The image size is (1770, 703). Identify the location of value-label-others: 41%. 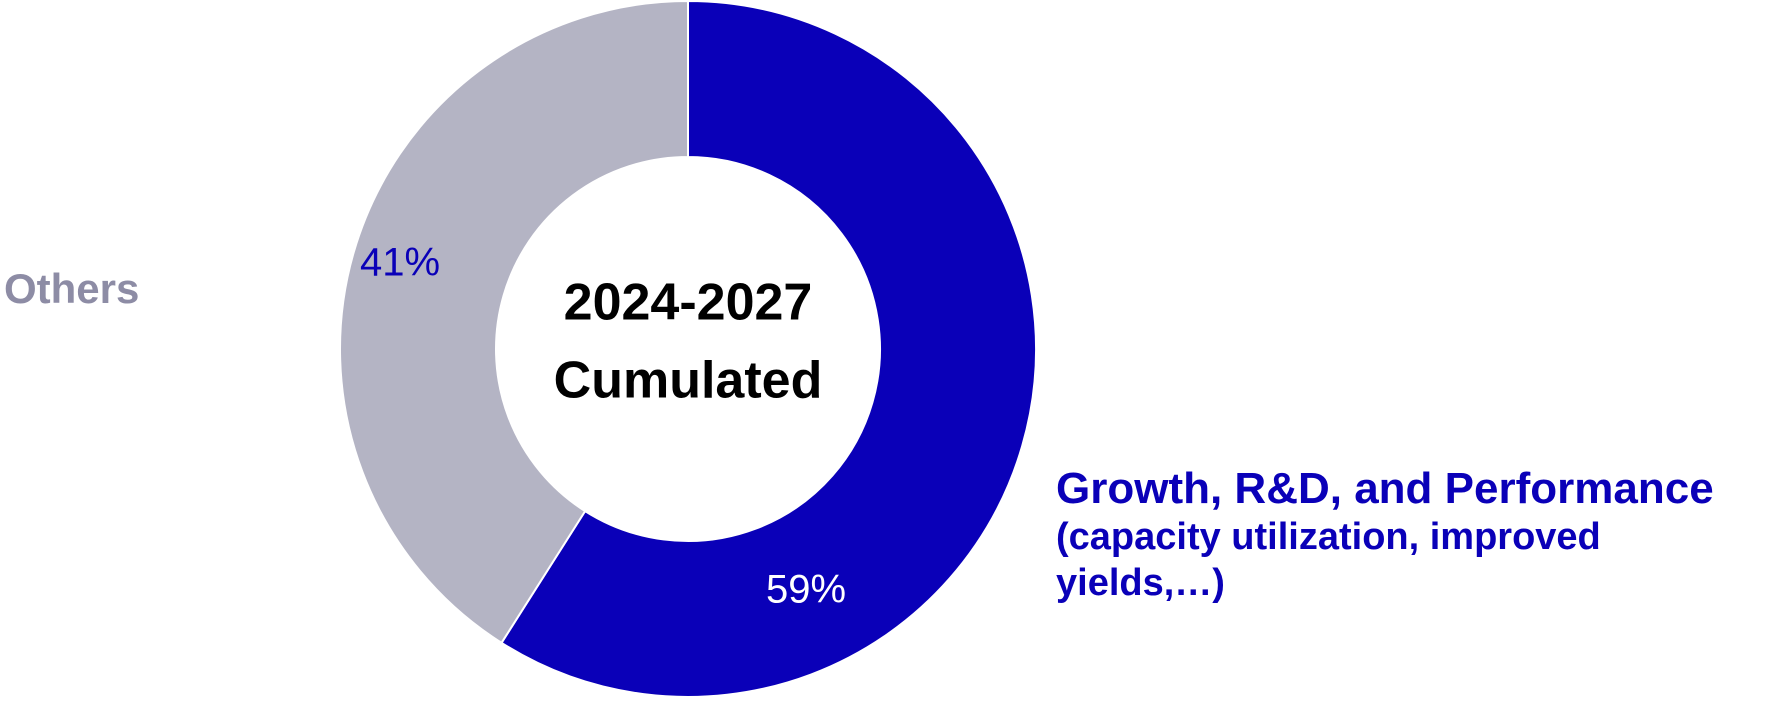
(400, 263).